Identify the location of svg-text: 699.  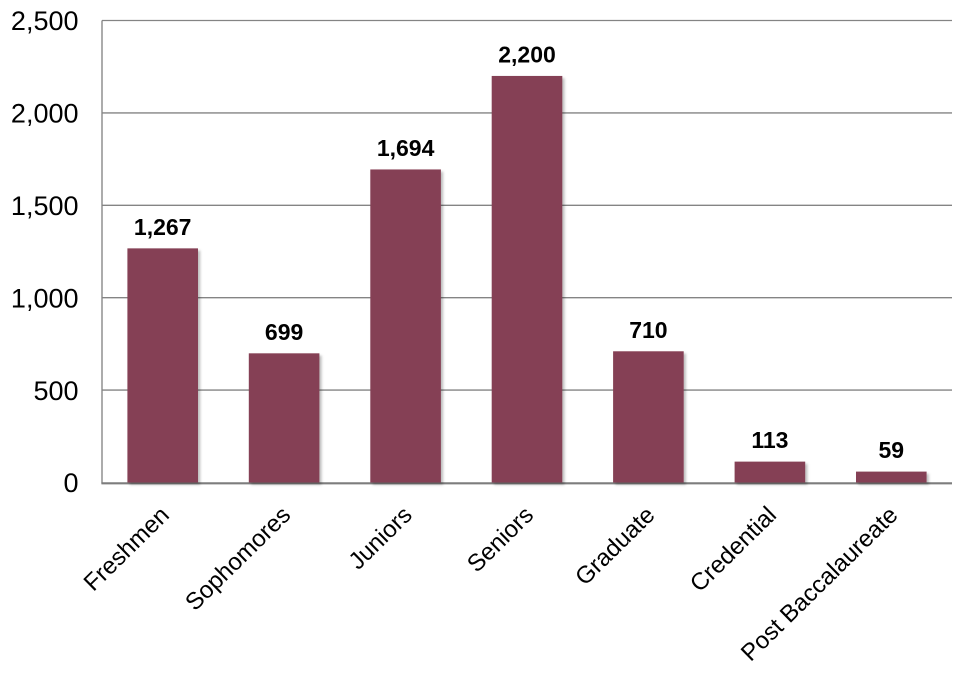
(284, 332).